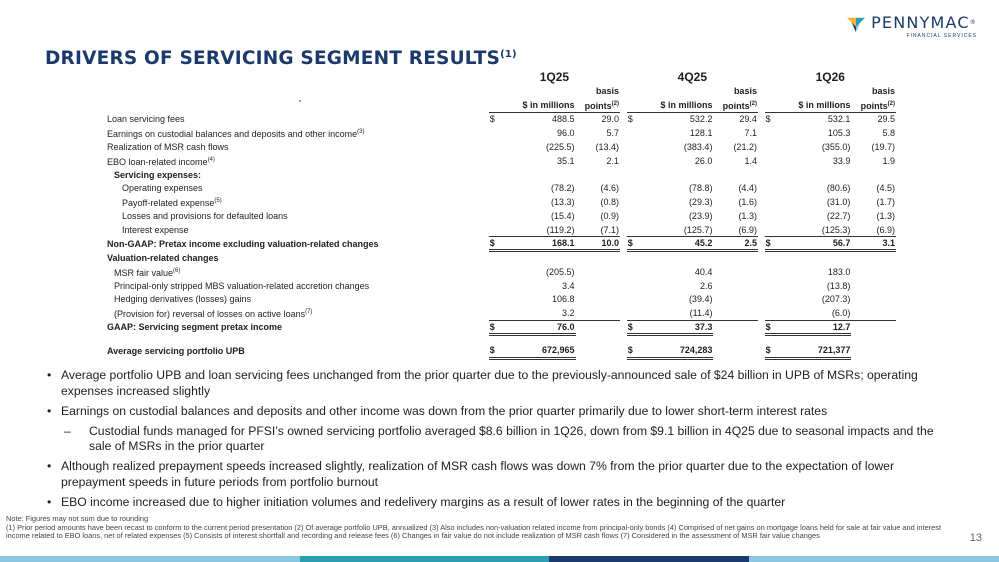 The height and width of the screenshot is (562, 999). Describe the element at coordinates (568, 285) in the screenshot. I see `amount-cell: 3.4` at that location.